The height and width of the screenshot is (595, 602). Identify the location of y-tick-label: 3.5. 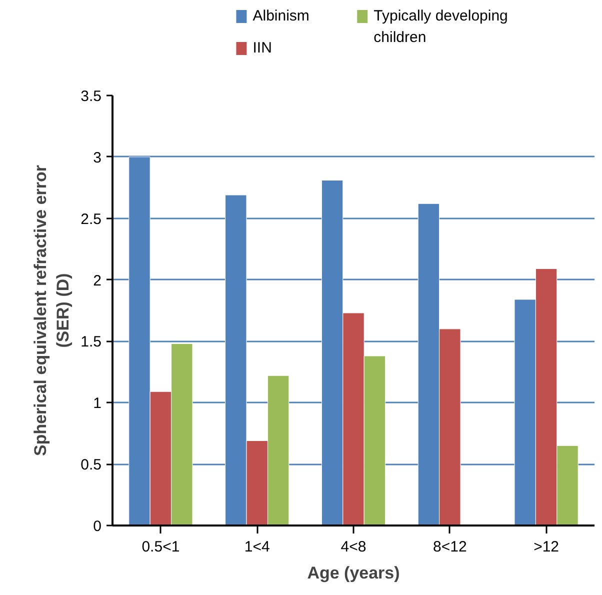
(91, 96).